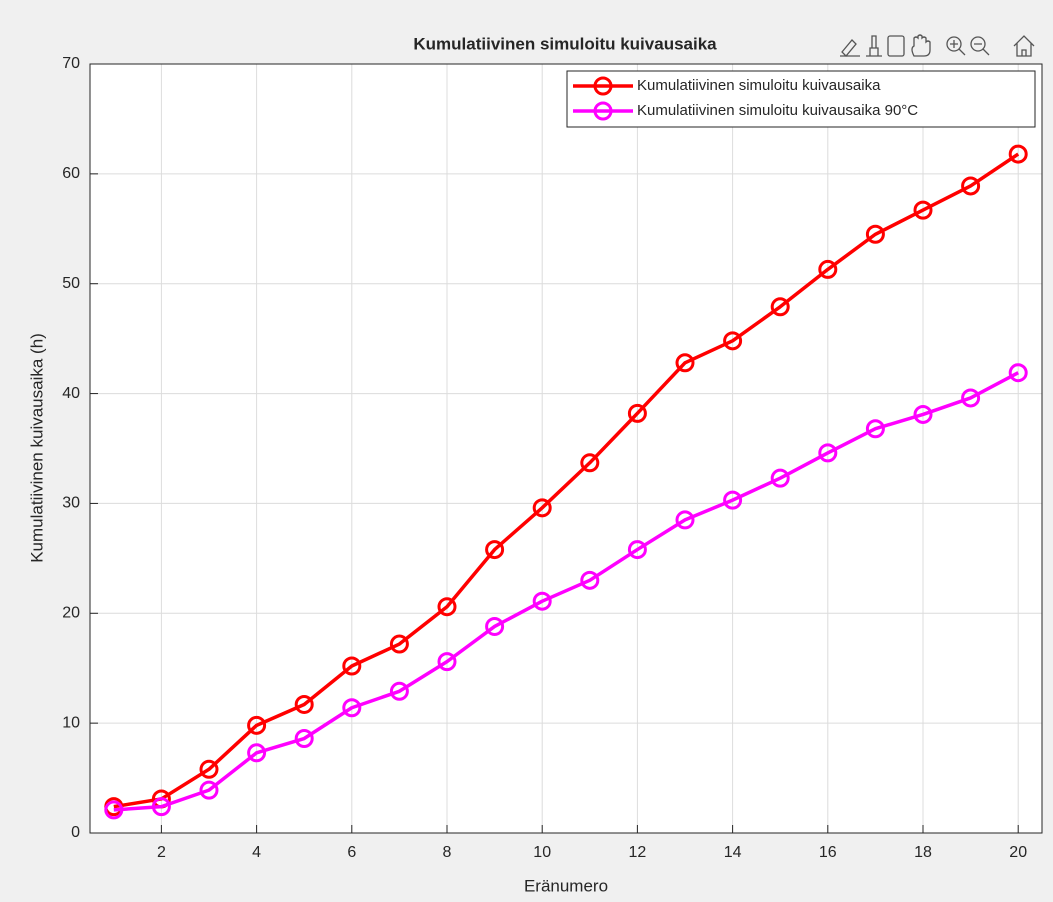 The width and height of the screenshot is (1053, 902). Describe the element at coordinates (923, 852) in the screenshot. I see `x-tick-label: 18` at that location.